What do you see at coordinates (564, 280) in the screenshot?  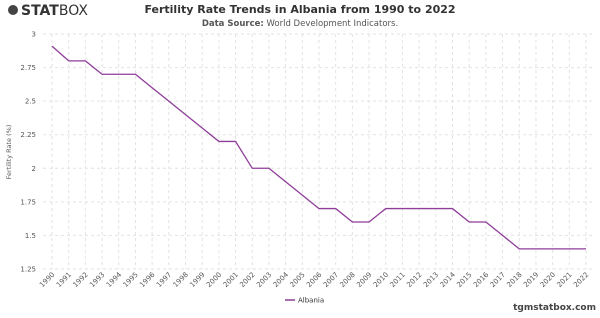 I see `x-tick-label: 2021` at bounding box center [564, 280].